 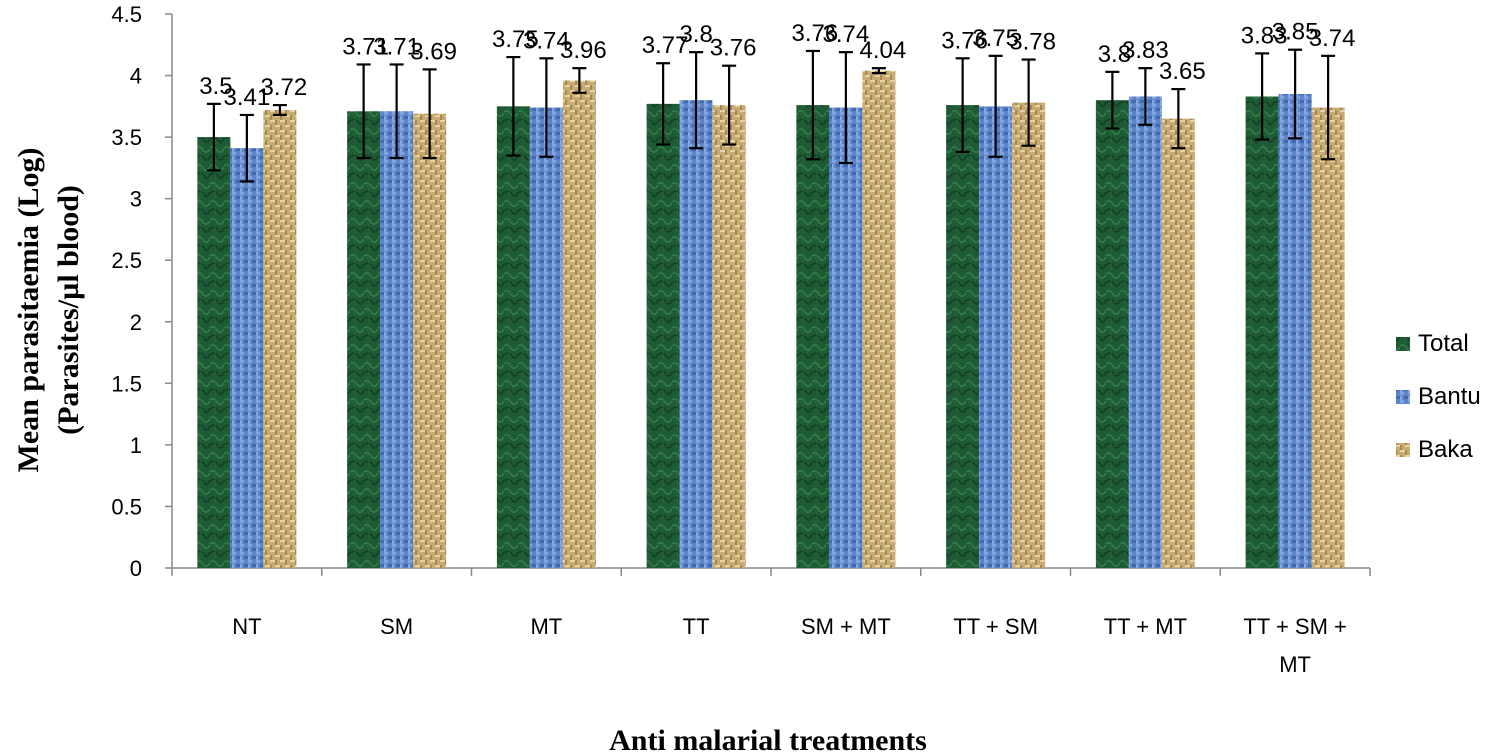 What do you see at coordinates (1445, 449) in the screenshot?
I see `legend-label-baka: Baka` at bounding box center [1445, 449].